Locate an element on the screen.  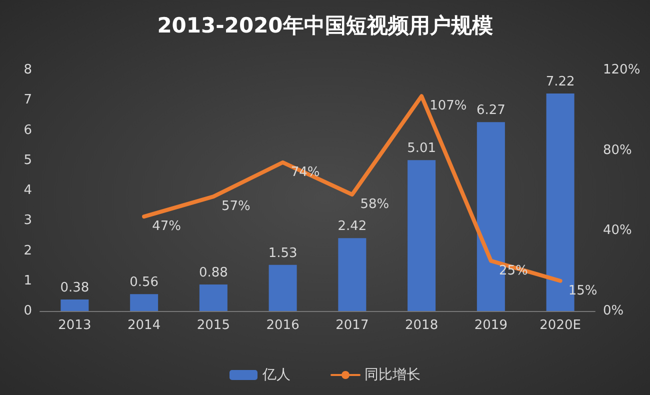
y-tick-label: 1 is located at coordinates (28, 280).